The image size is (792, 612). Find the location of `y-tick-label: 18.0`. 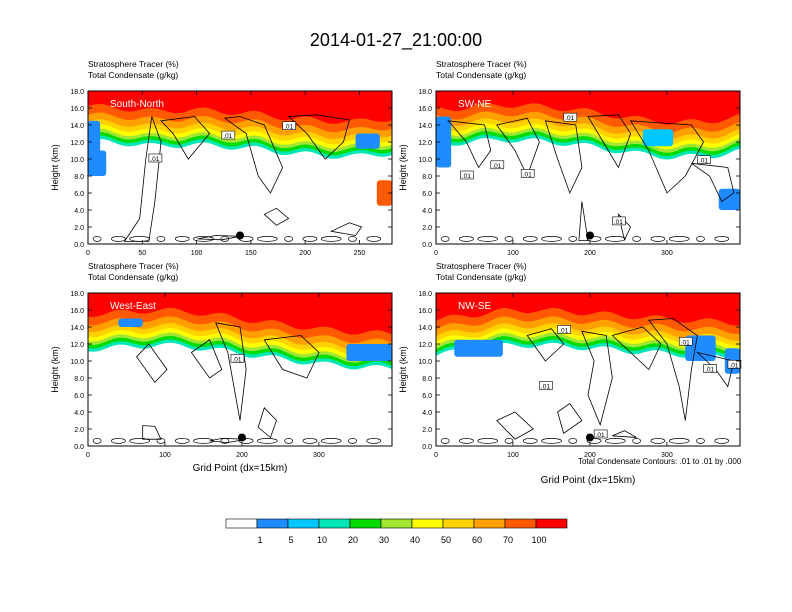

y-tick-label: 18.0 is located at coordinates (425, 92).